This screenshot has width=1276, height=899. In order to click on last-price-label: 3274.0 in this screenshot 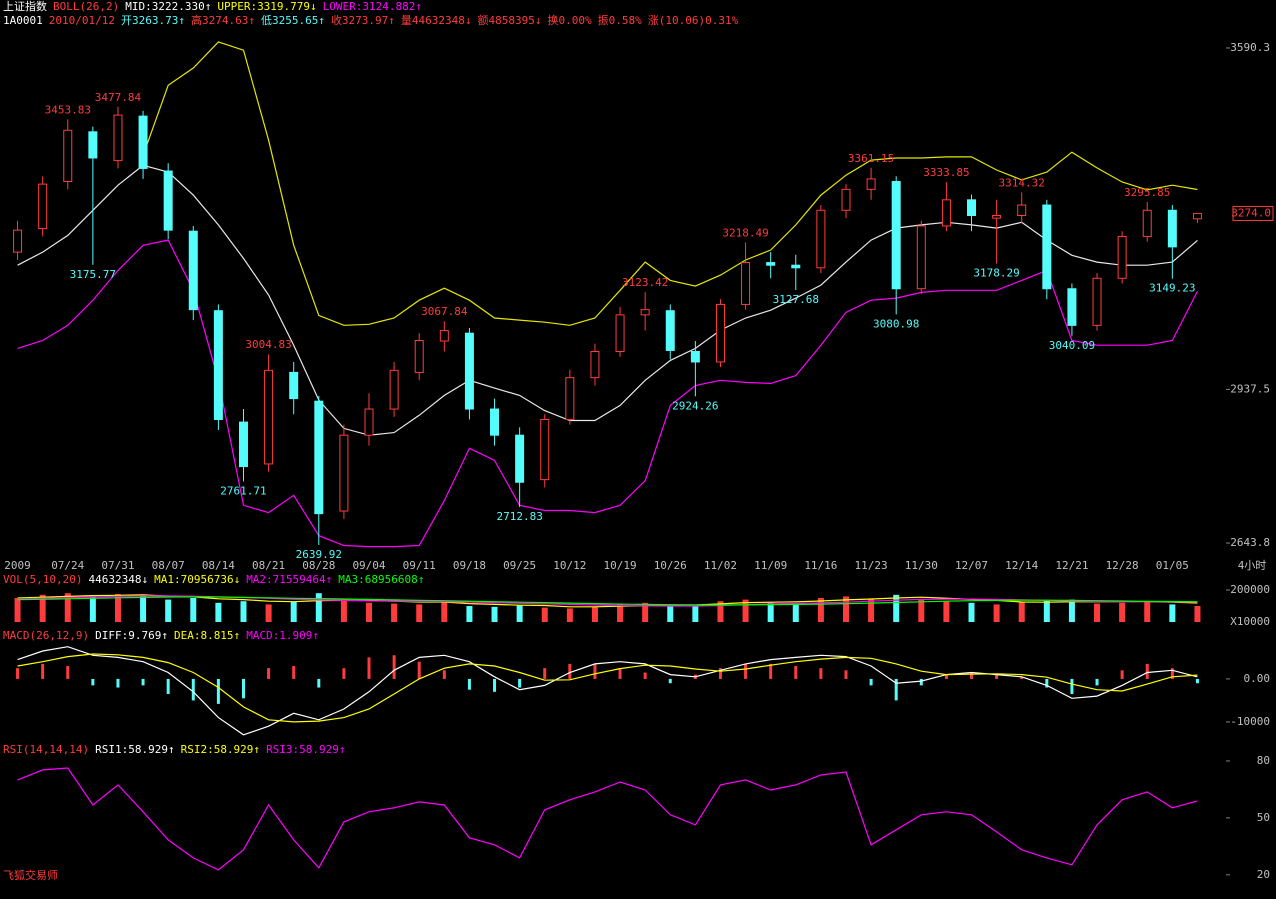, I will do `click(1251, 212)`.